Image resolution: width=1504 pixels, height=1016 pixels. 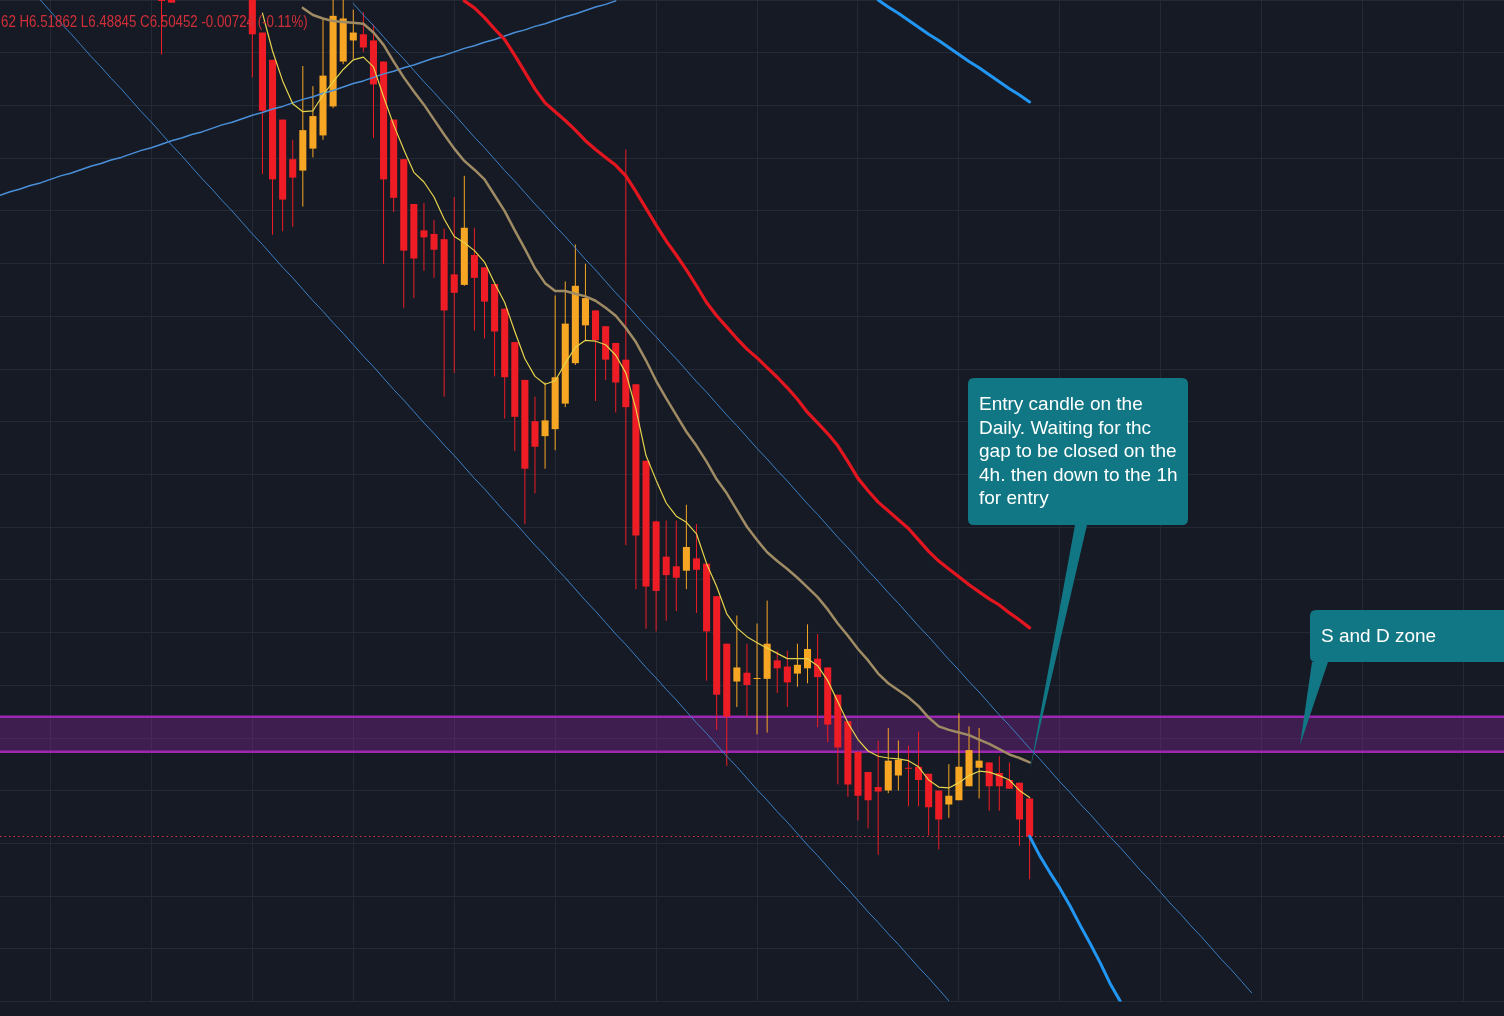 I want to click on annotation: S and D zone, so click(x=1379, y=636).